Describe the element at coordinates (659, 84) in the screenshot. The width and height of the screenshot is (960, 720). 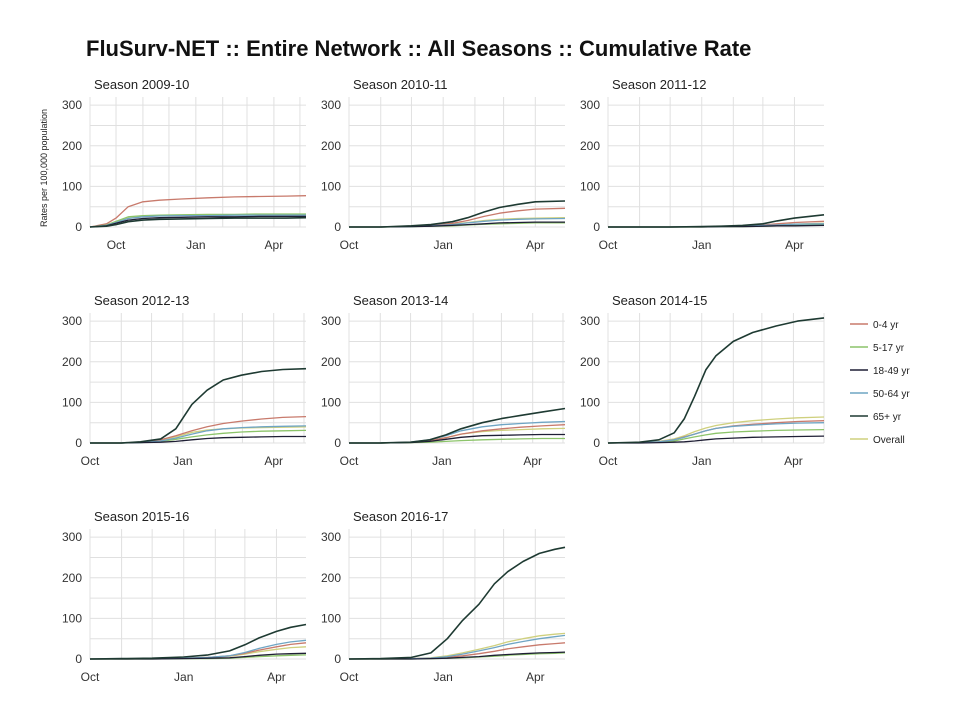
I see `panel-title: Season 2011-12` at that location.